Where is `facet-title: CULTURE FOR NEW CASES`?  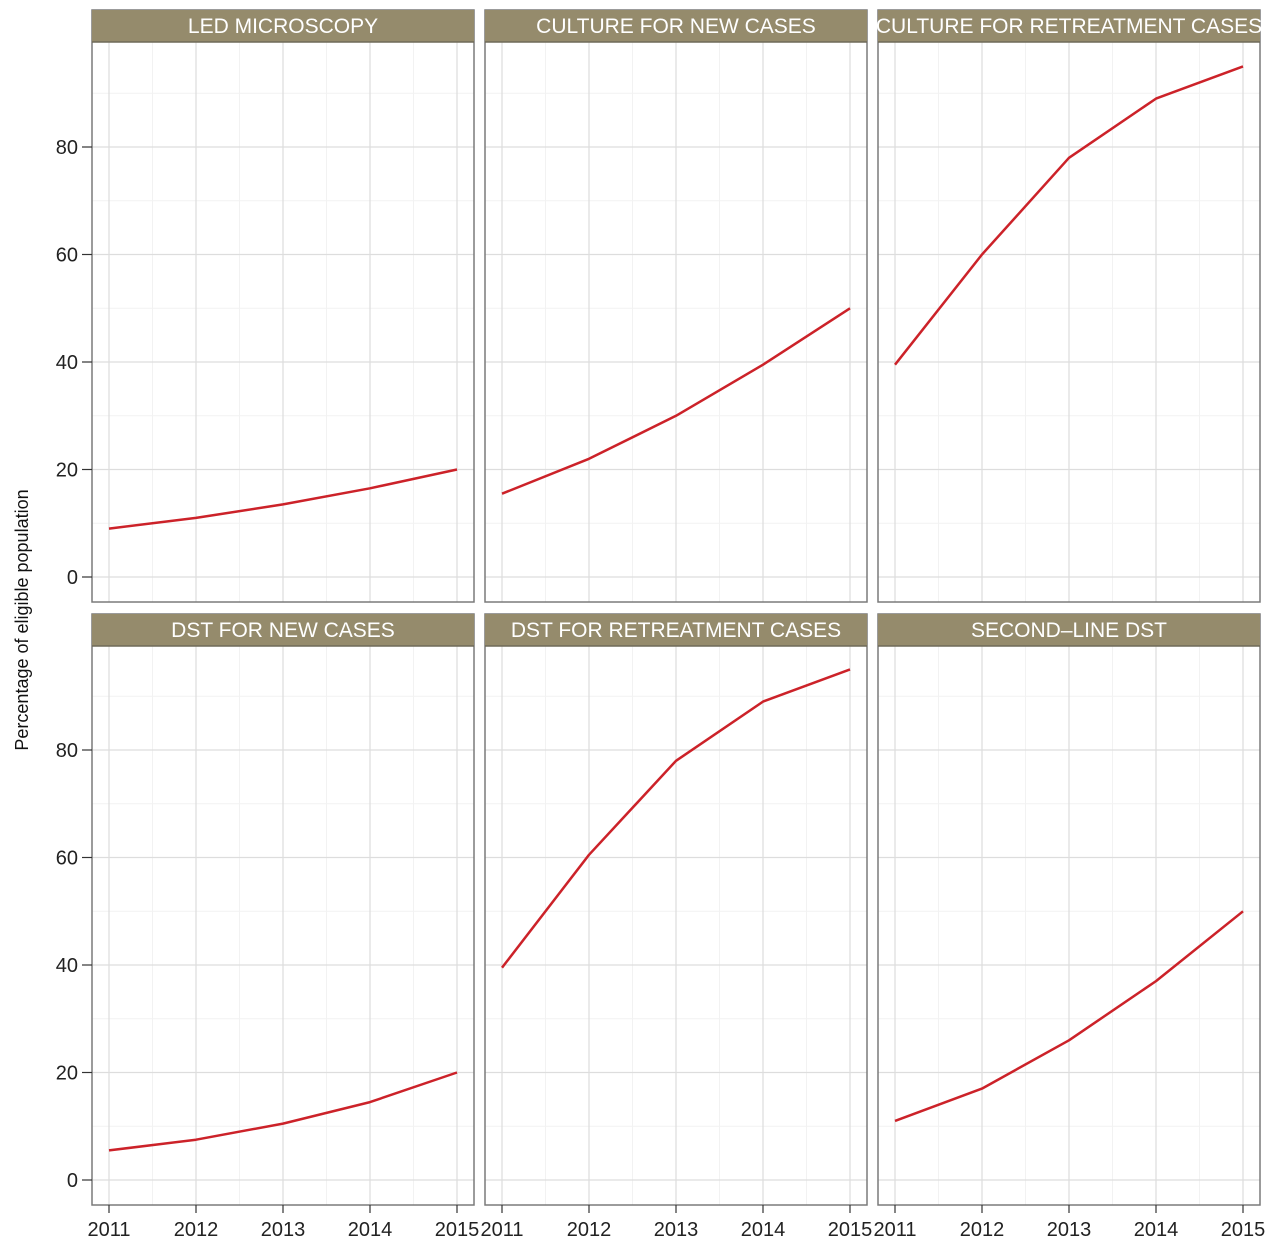
facet-title: CULTURE FOR NEW CASES is located at coordinates (676, 26).